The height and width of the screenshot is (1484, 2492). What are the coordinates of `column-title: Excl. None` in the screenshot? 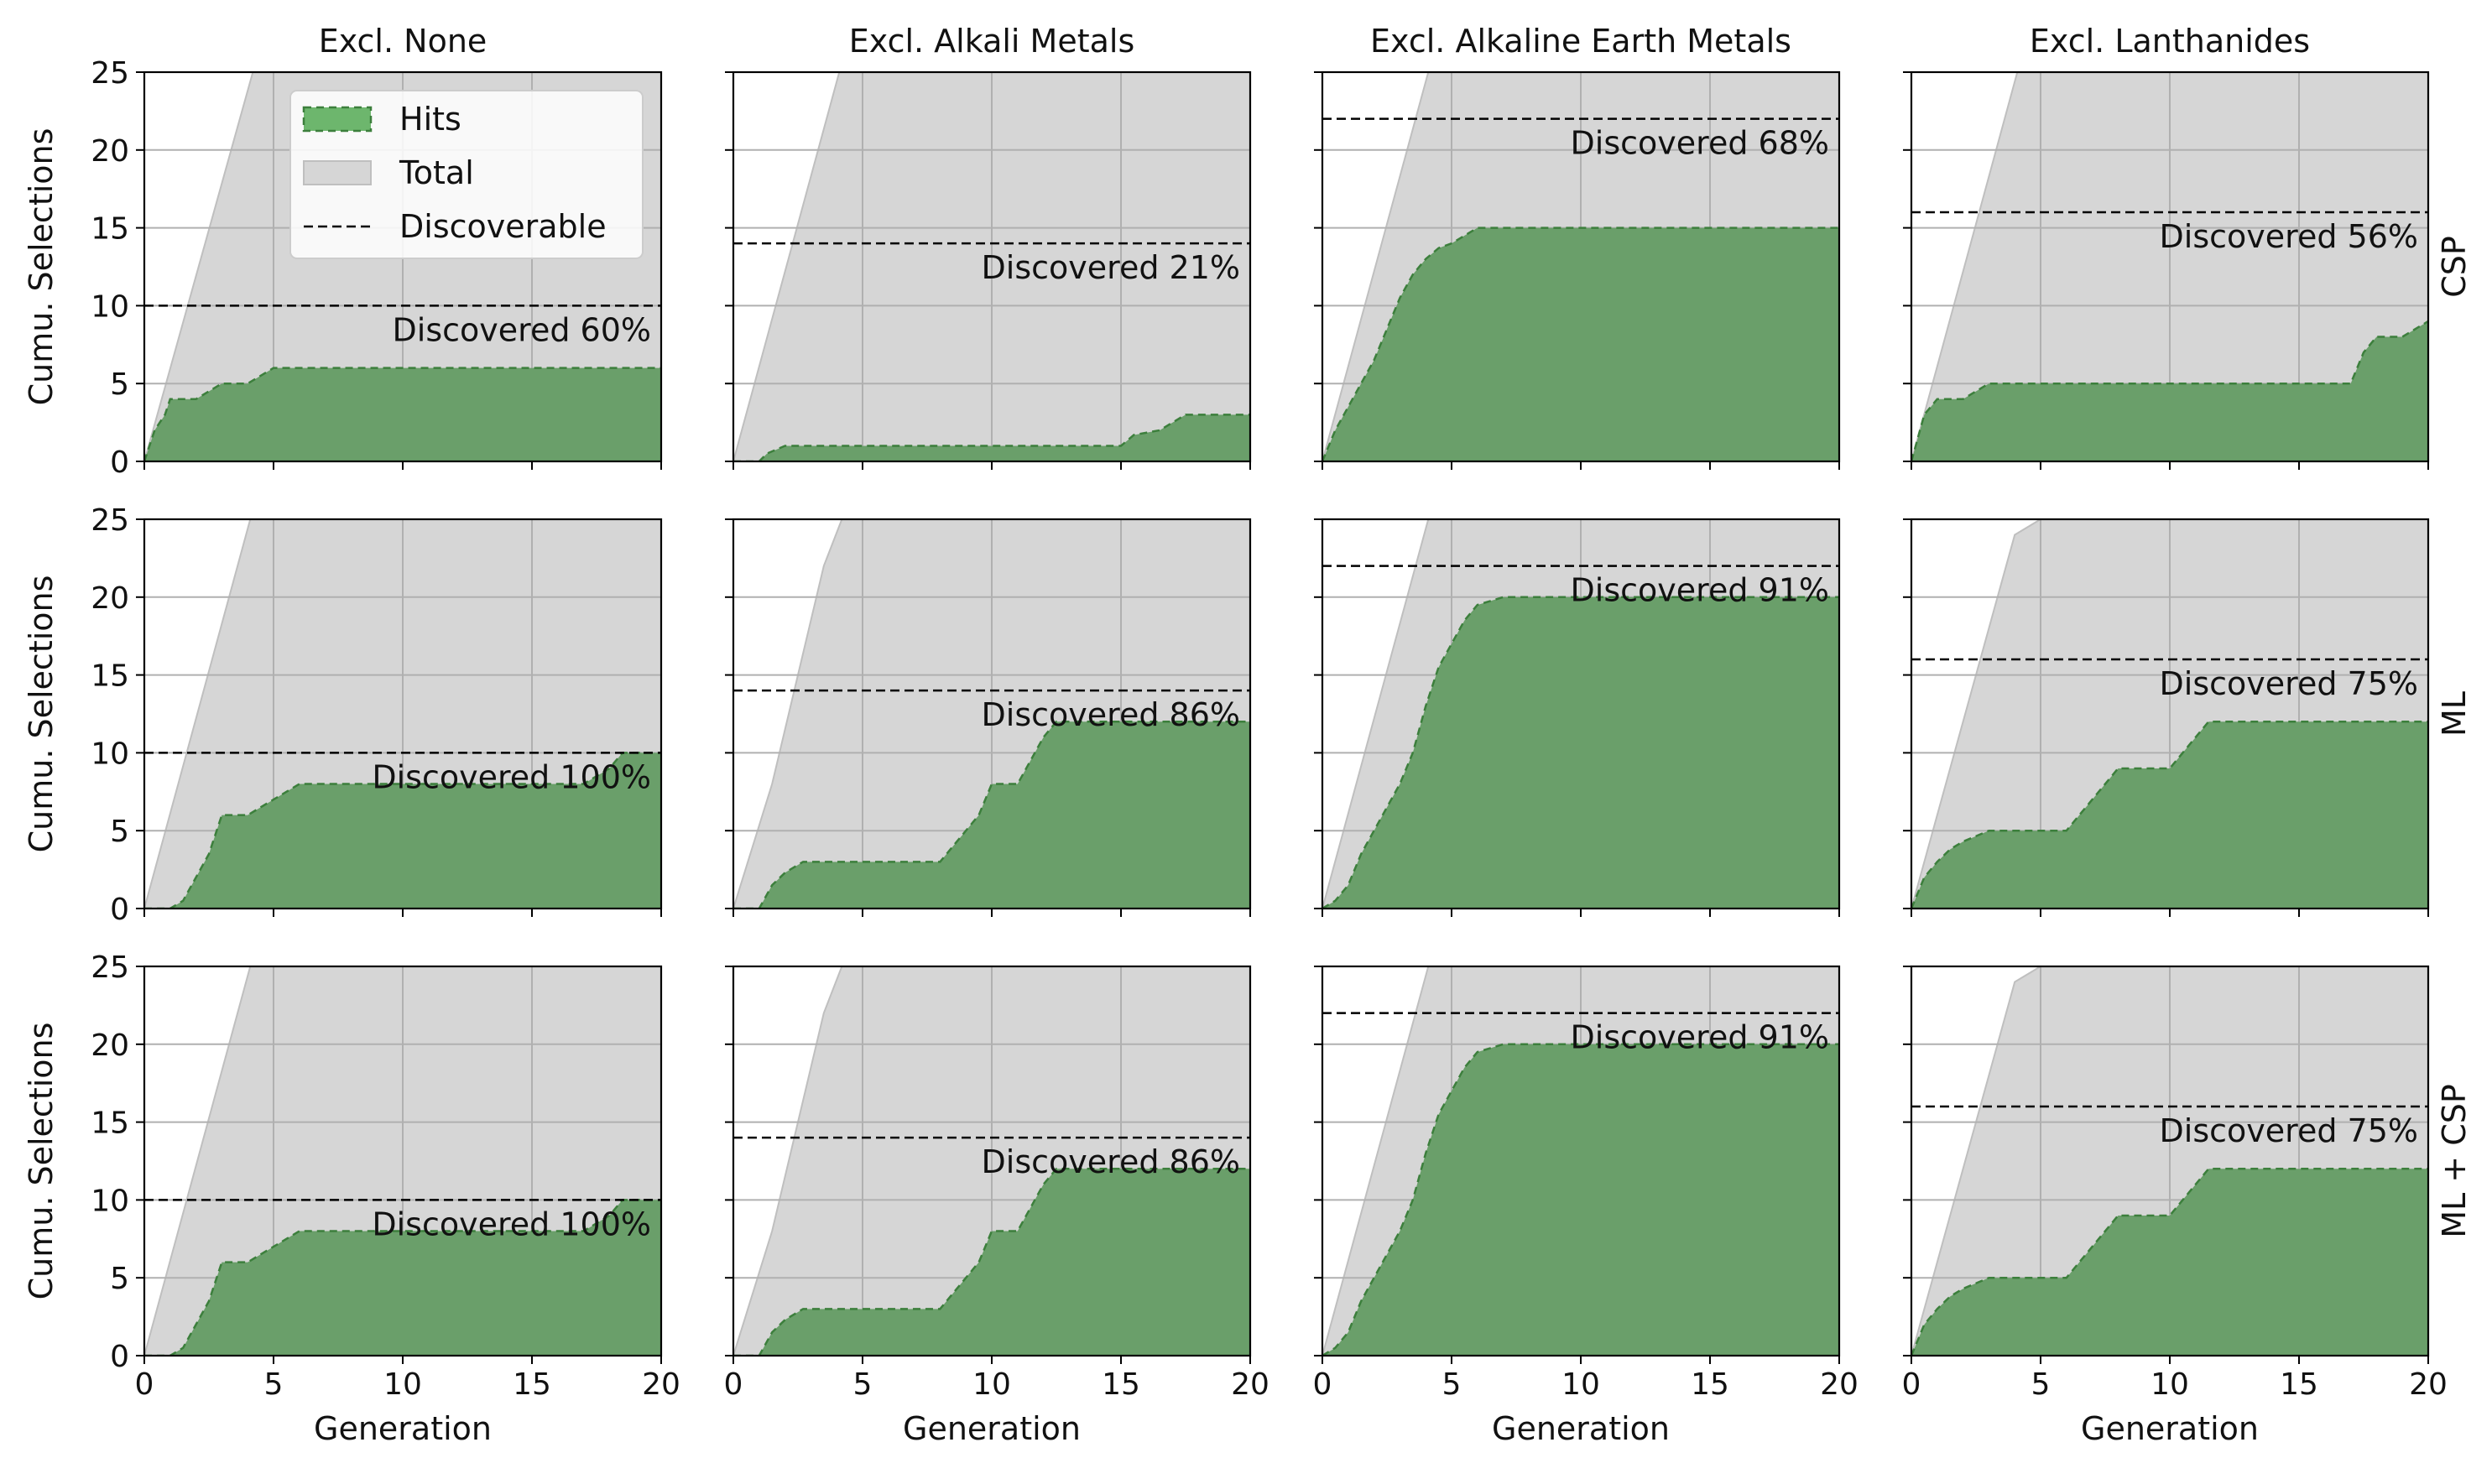 It's located at (403, 41).